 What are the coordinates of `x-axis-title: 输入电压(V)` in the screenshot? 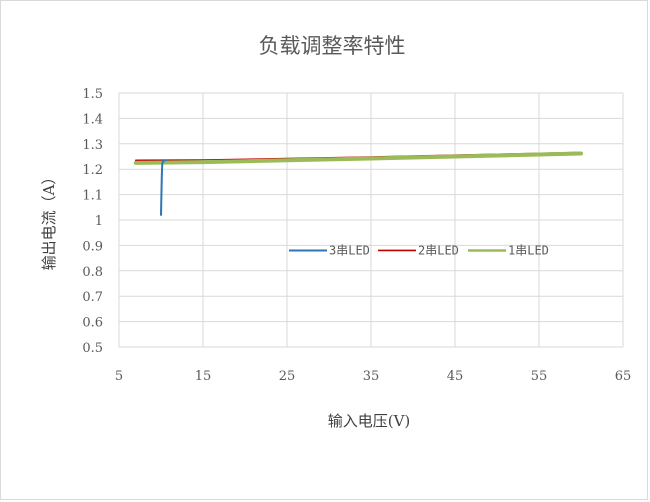 It's located at (369, 421).